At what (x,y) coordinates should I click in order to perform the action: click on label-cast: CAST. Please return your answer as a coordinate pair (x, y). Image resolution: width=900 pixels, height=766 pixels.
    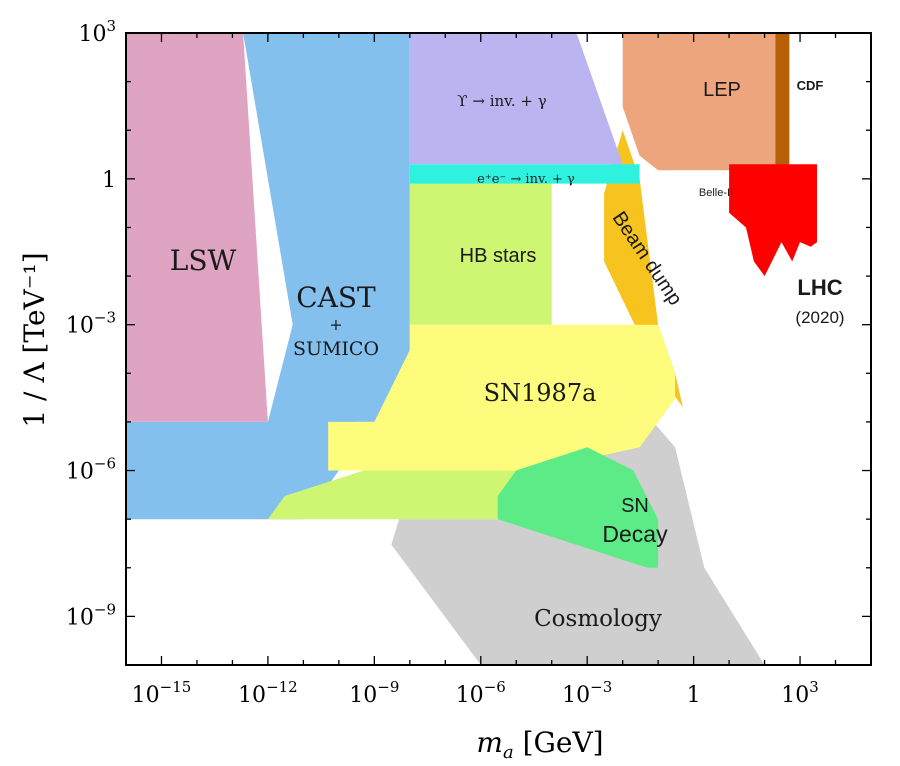
    Looking at the image, I should click on (336, 297).